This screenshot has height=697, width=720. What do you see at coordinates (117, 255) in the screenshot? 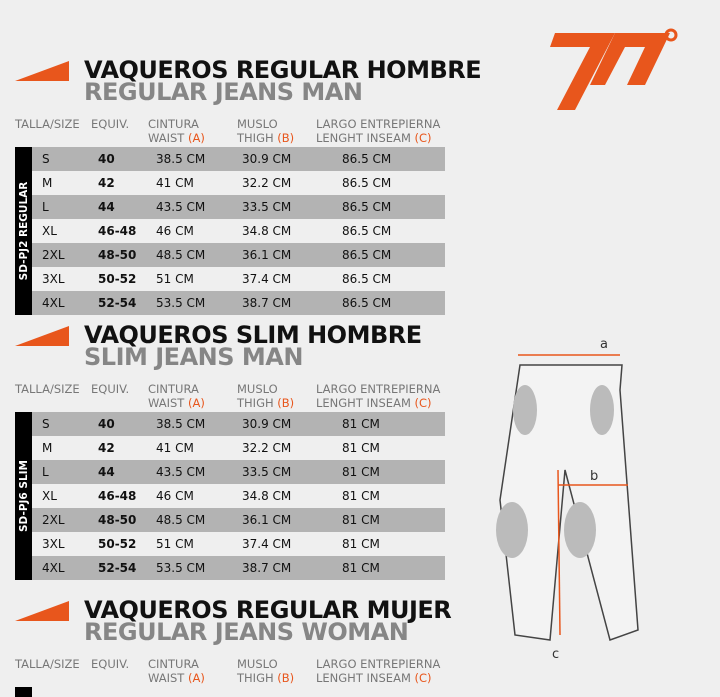
I see `cell: 48-50` at bounding box center [117, 255].